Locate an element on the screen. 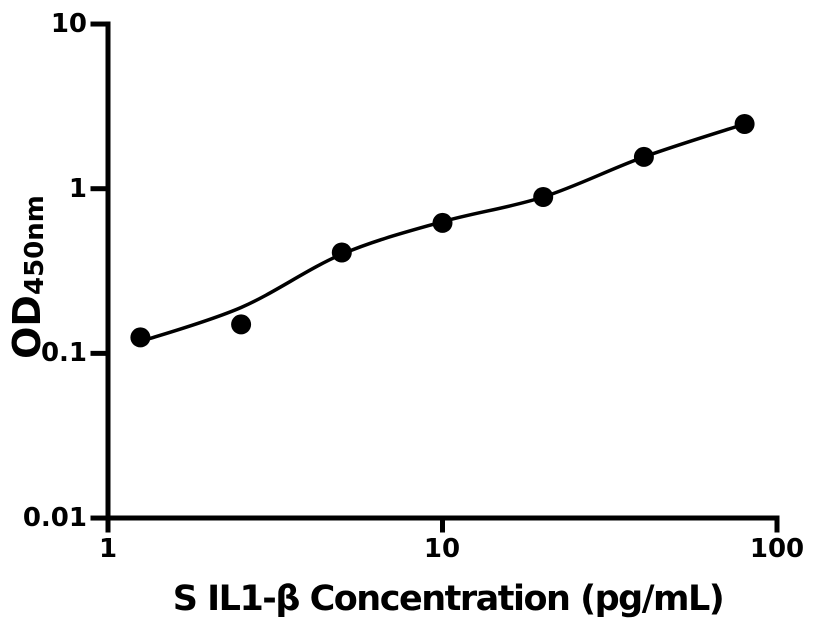 This screenshot has height=640, width=816. y-axis-title-main: OD is located at coordinates (27, 327).